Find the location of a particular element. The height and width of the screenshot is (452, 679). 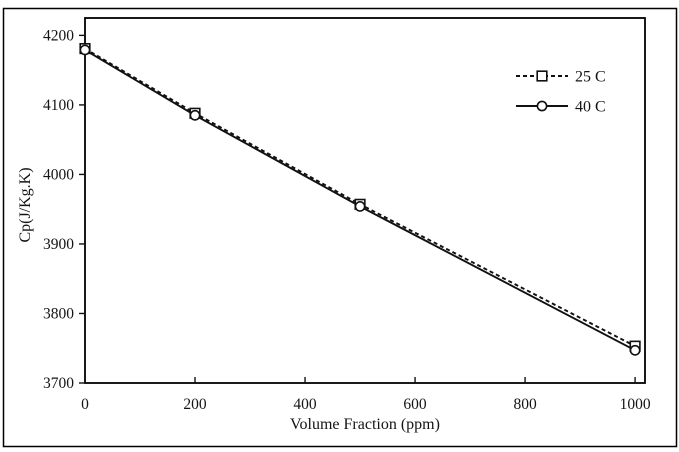

x-tick-label: 0 is located at coordinates (85, 404).